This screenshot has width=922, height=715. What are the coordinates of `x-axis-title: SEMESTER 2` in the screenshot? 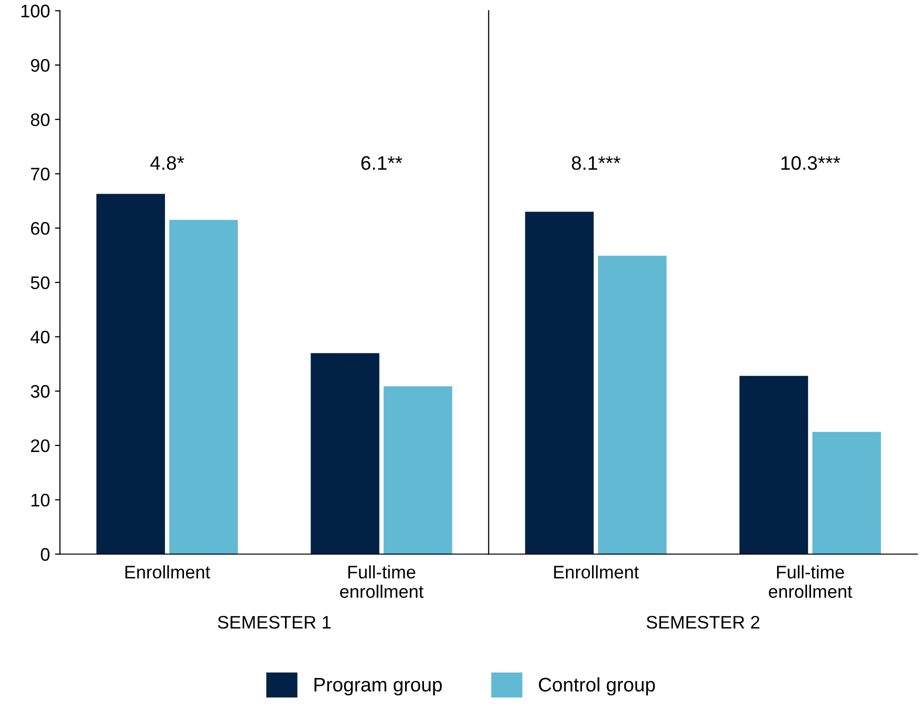 It's located at (703, 622).